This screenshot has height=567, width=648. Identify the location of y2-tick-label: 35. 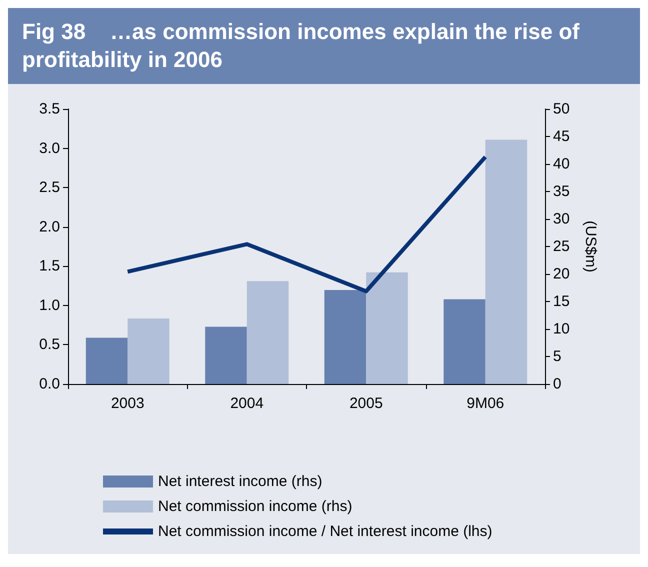
(561, 191).